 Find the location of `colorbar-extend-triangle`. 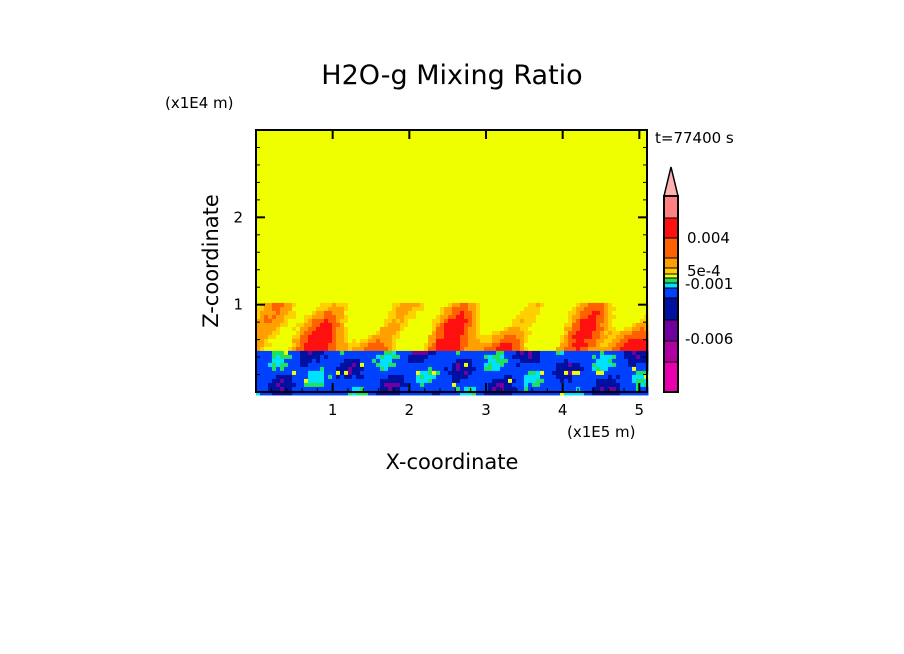

colorbar-extend-triangle is located at coordinates (671, 181).